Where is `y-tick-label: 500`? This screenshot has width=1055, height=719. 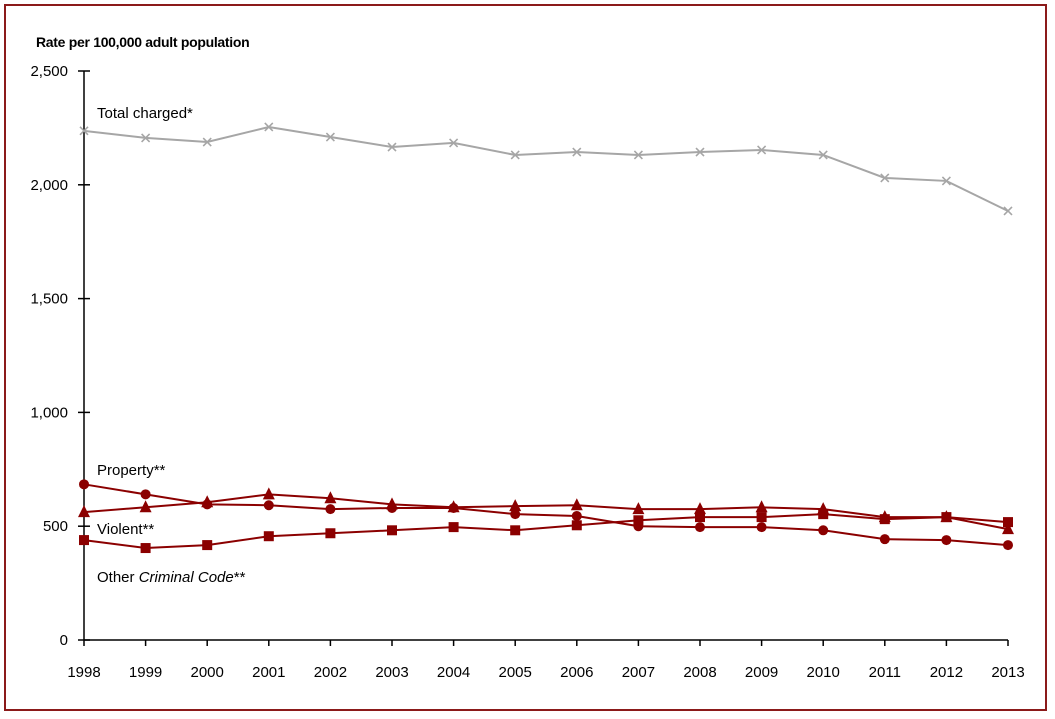 y-tick-label: 500 is located at coordinates (55, 526).